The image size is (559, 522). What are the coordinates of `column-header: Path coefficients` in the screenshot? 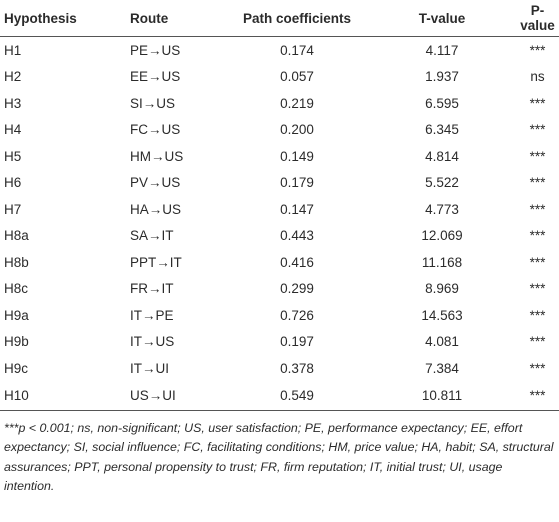 It's located at (297, 18).